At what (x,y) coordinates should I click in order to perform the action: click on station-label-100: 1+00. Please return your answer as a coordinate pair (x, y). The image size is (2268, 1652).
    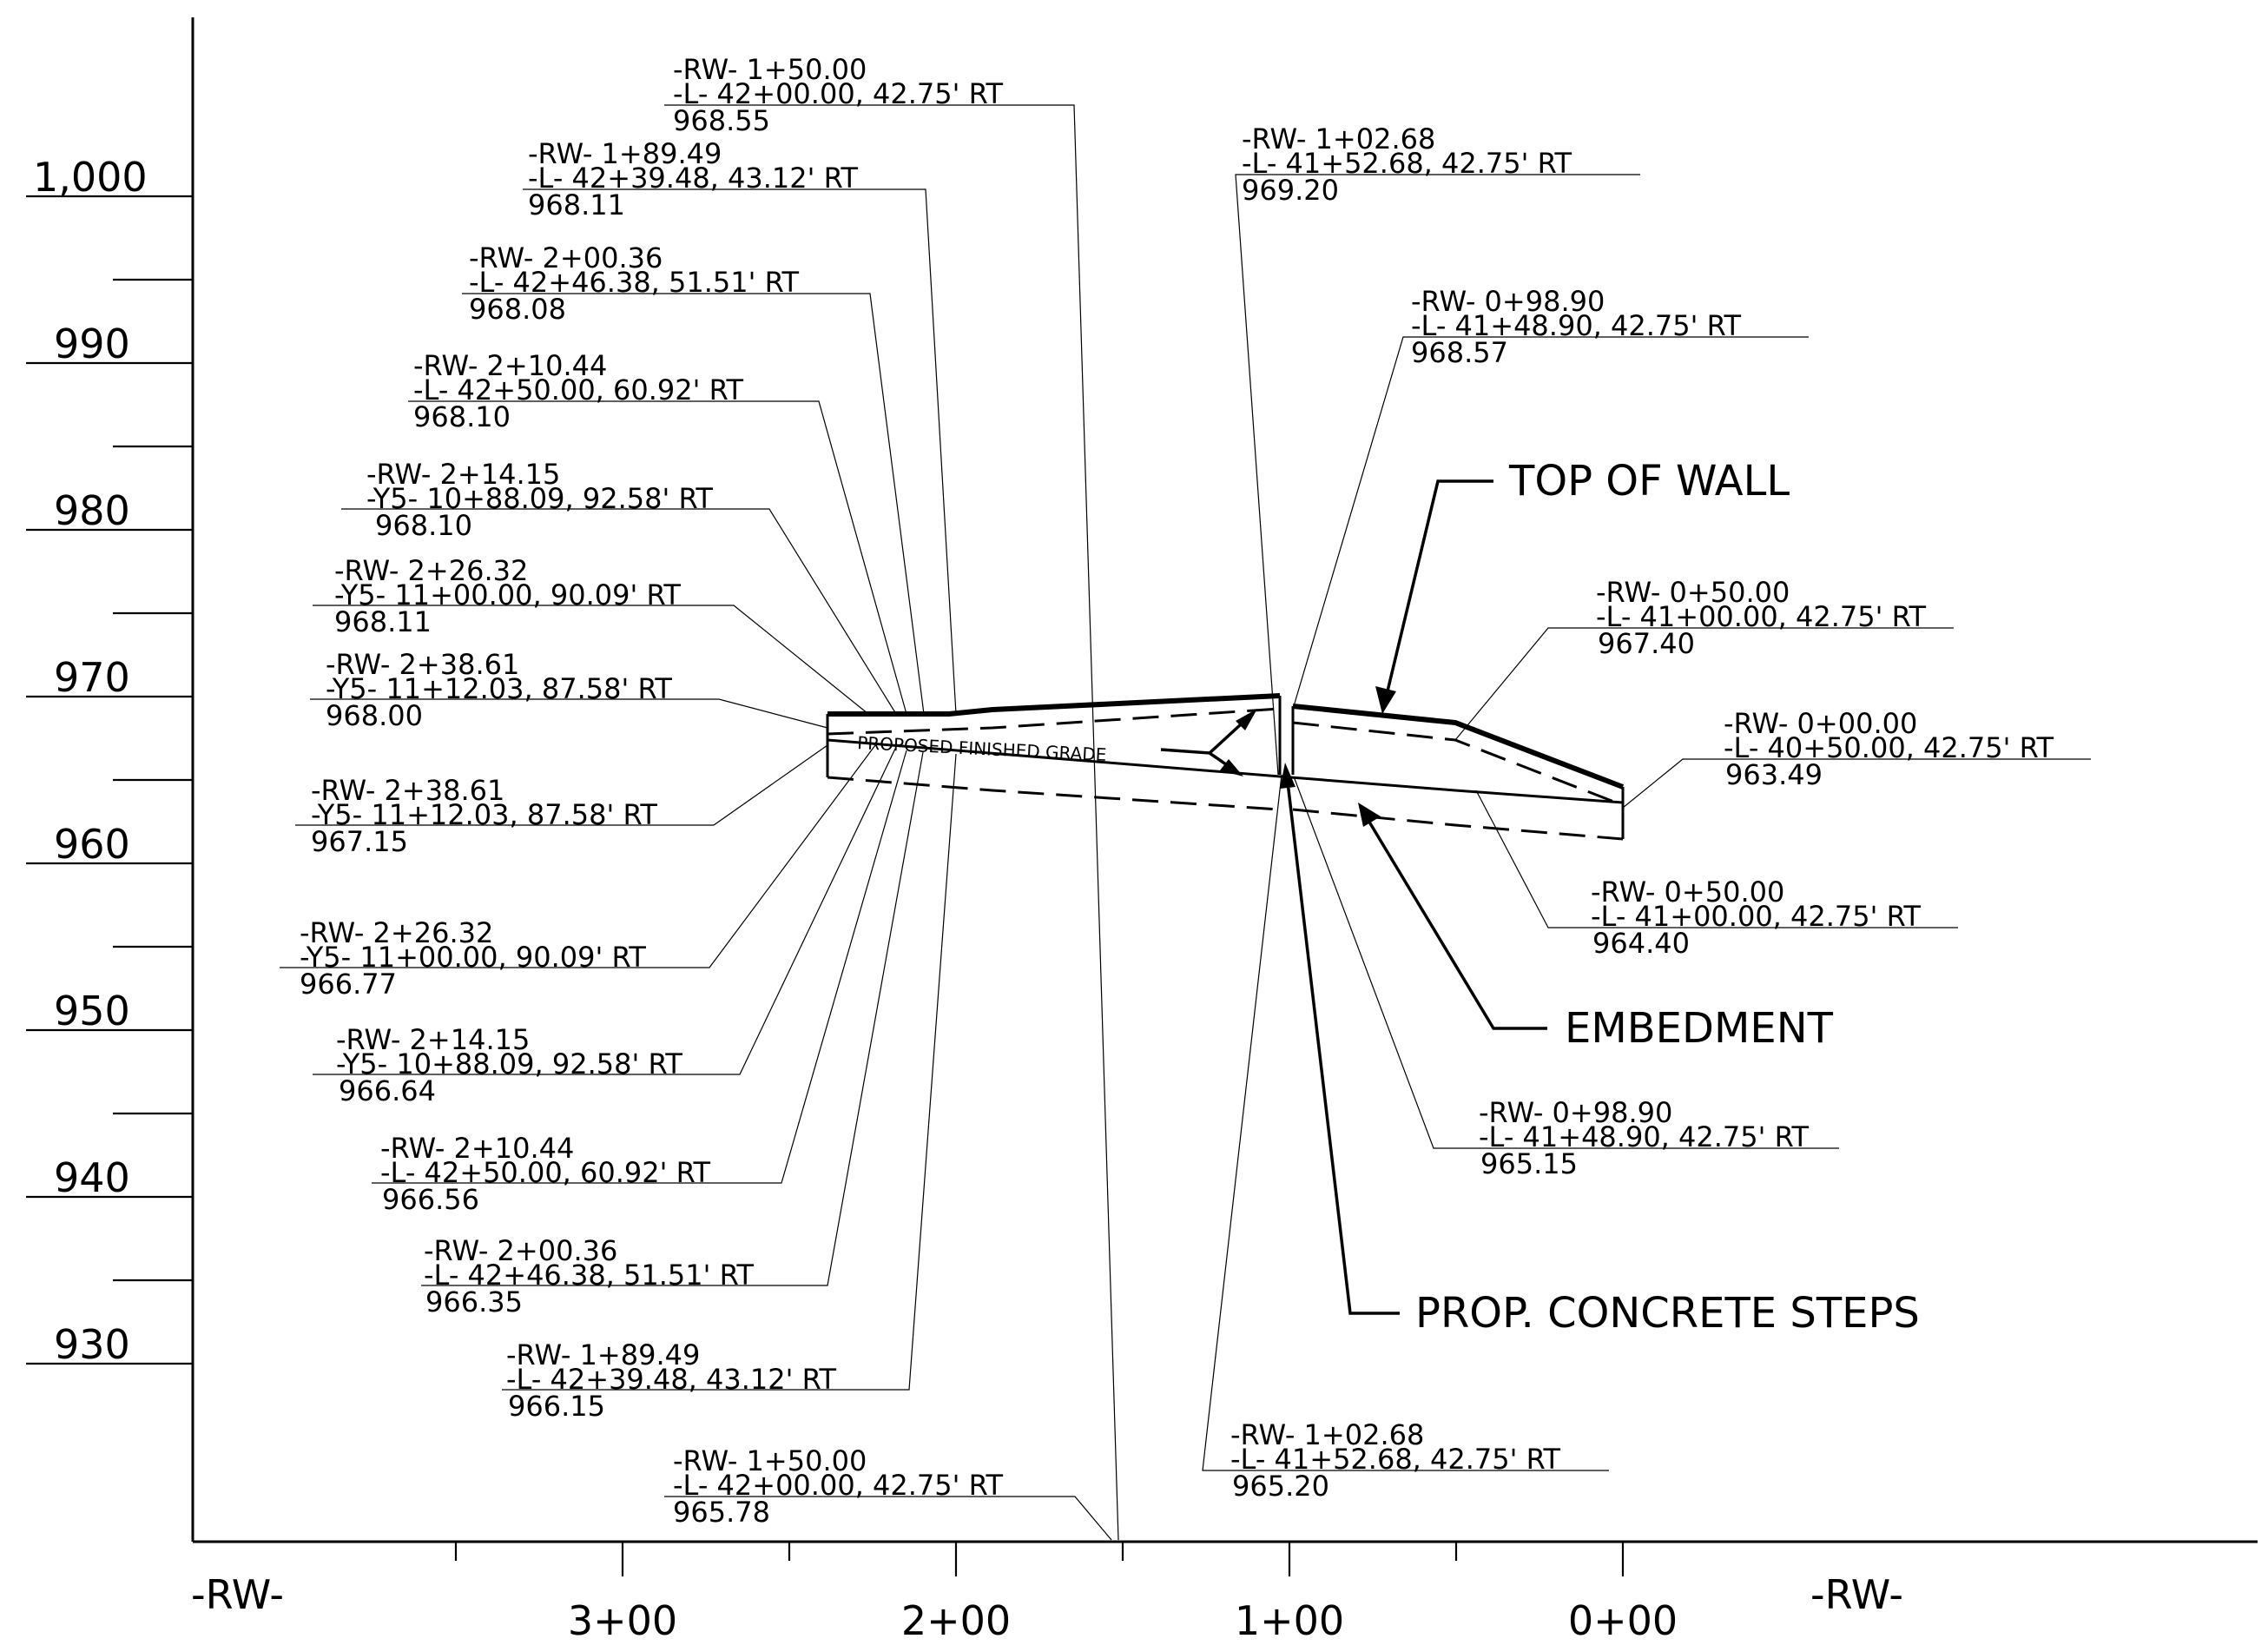
    Looking at the image, I should click on (1289, 1620).